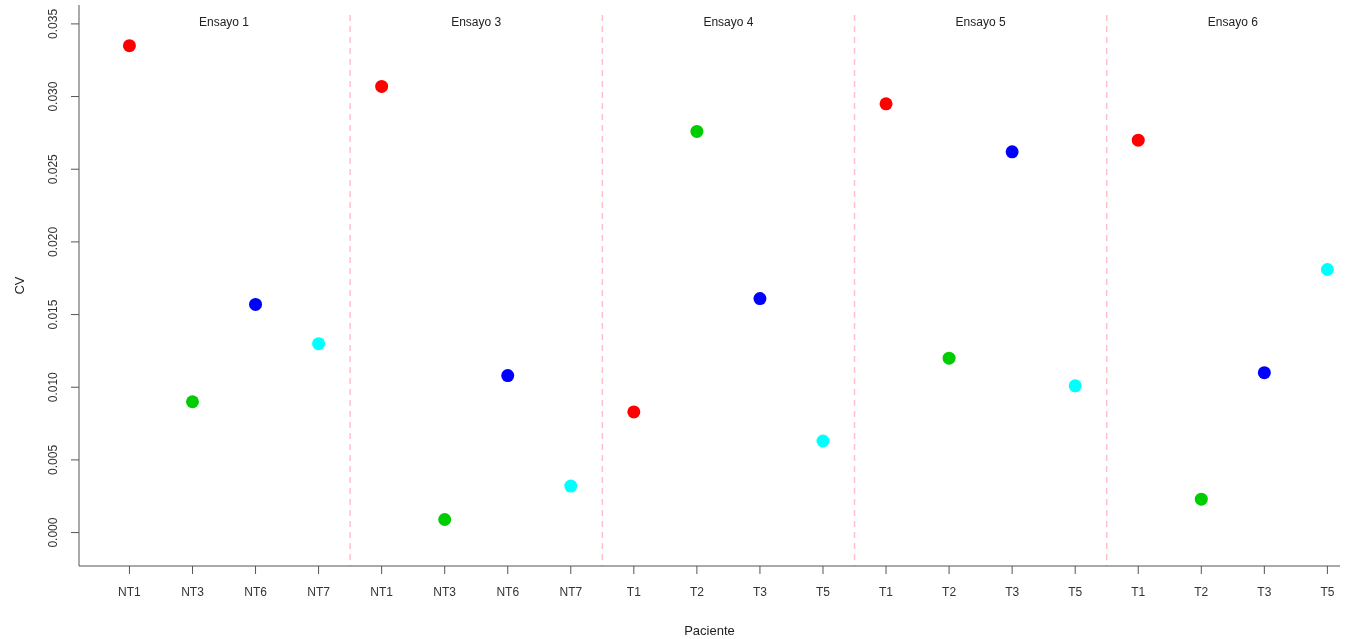 This screenshot has height=639, width=1348. What do you see at coordinates (53, 169) in the screenshot?
I see `y-tick-label: 0.025` at bounding box center [53, 169].